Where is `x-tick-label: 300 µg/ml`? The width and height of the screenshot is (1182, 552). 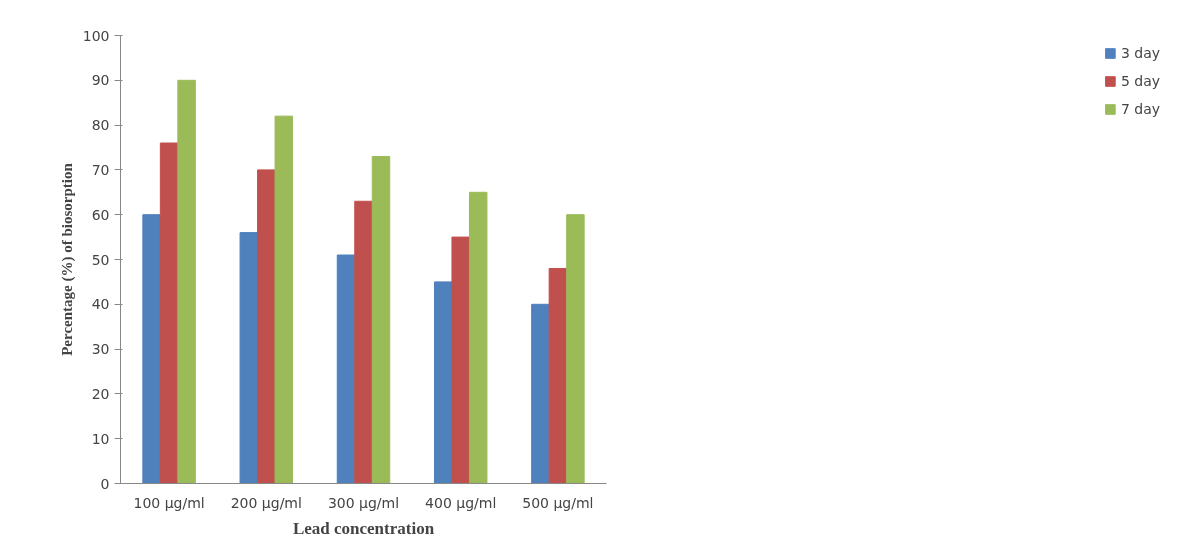 x-tick-label: 300 µg/ml is located at coordinates (363, 502).